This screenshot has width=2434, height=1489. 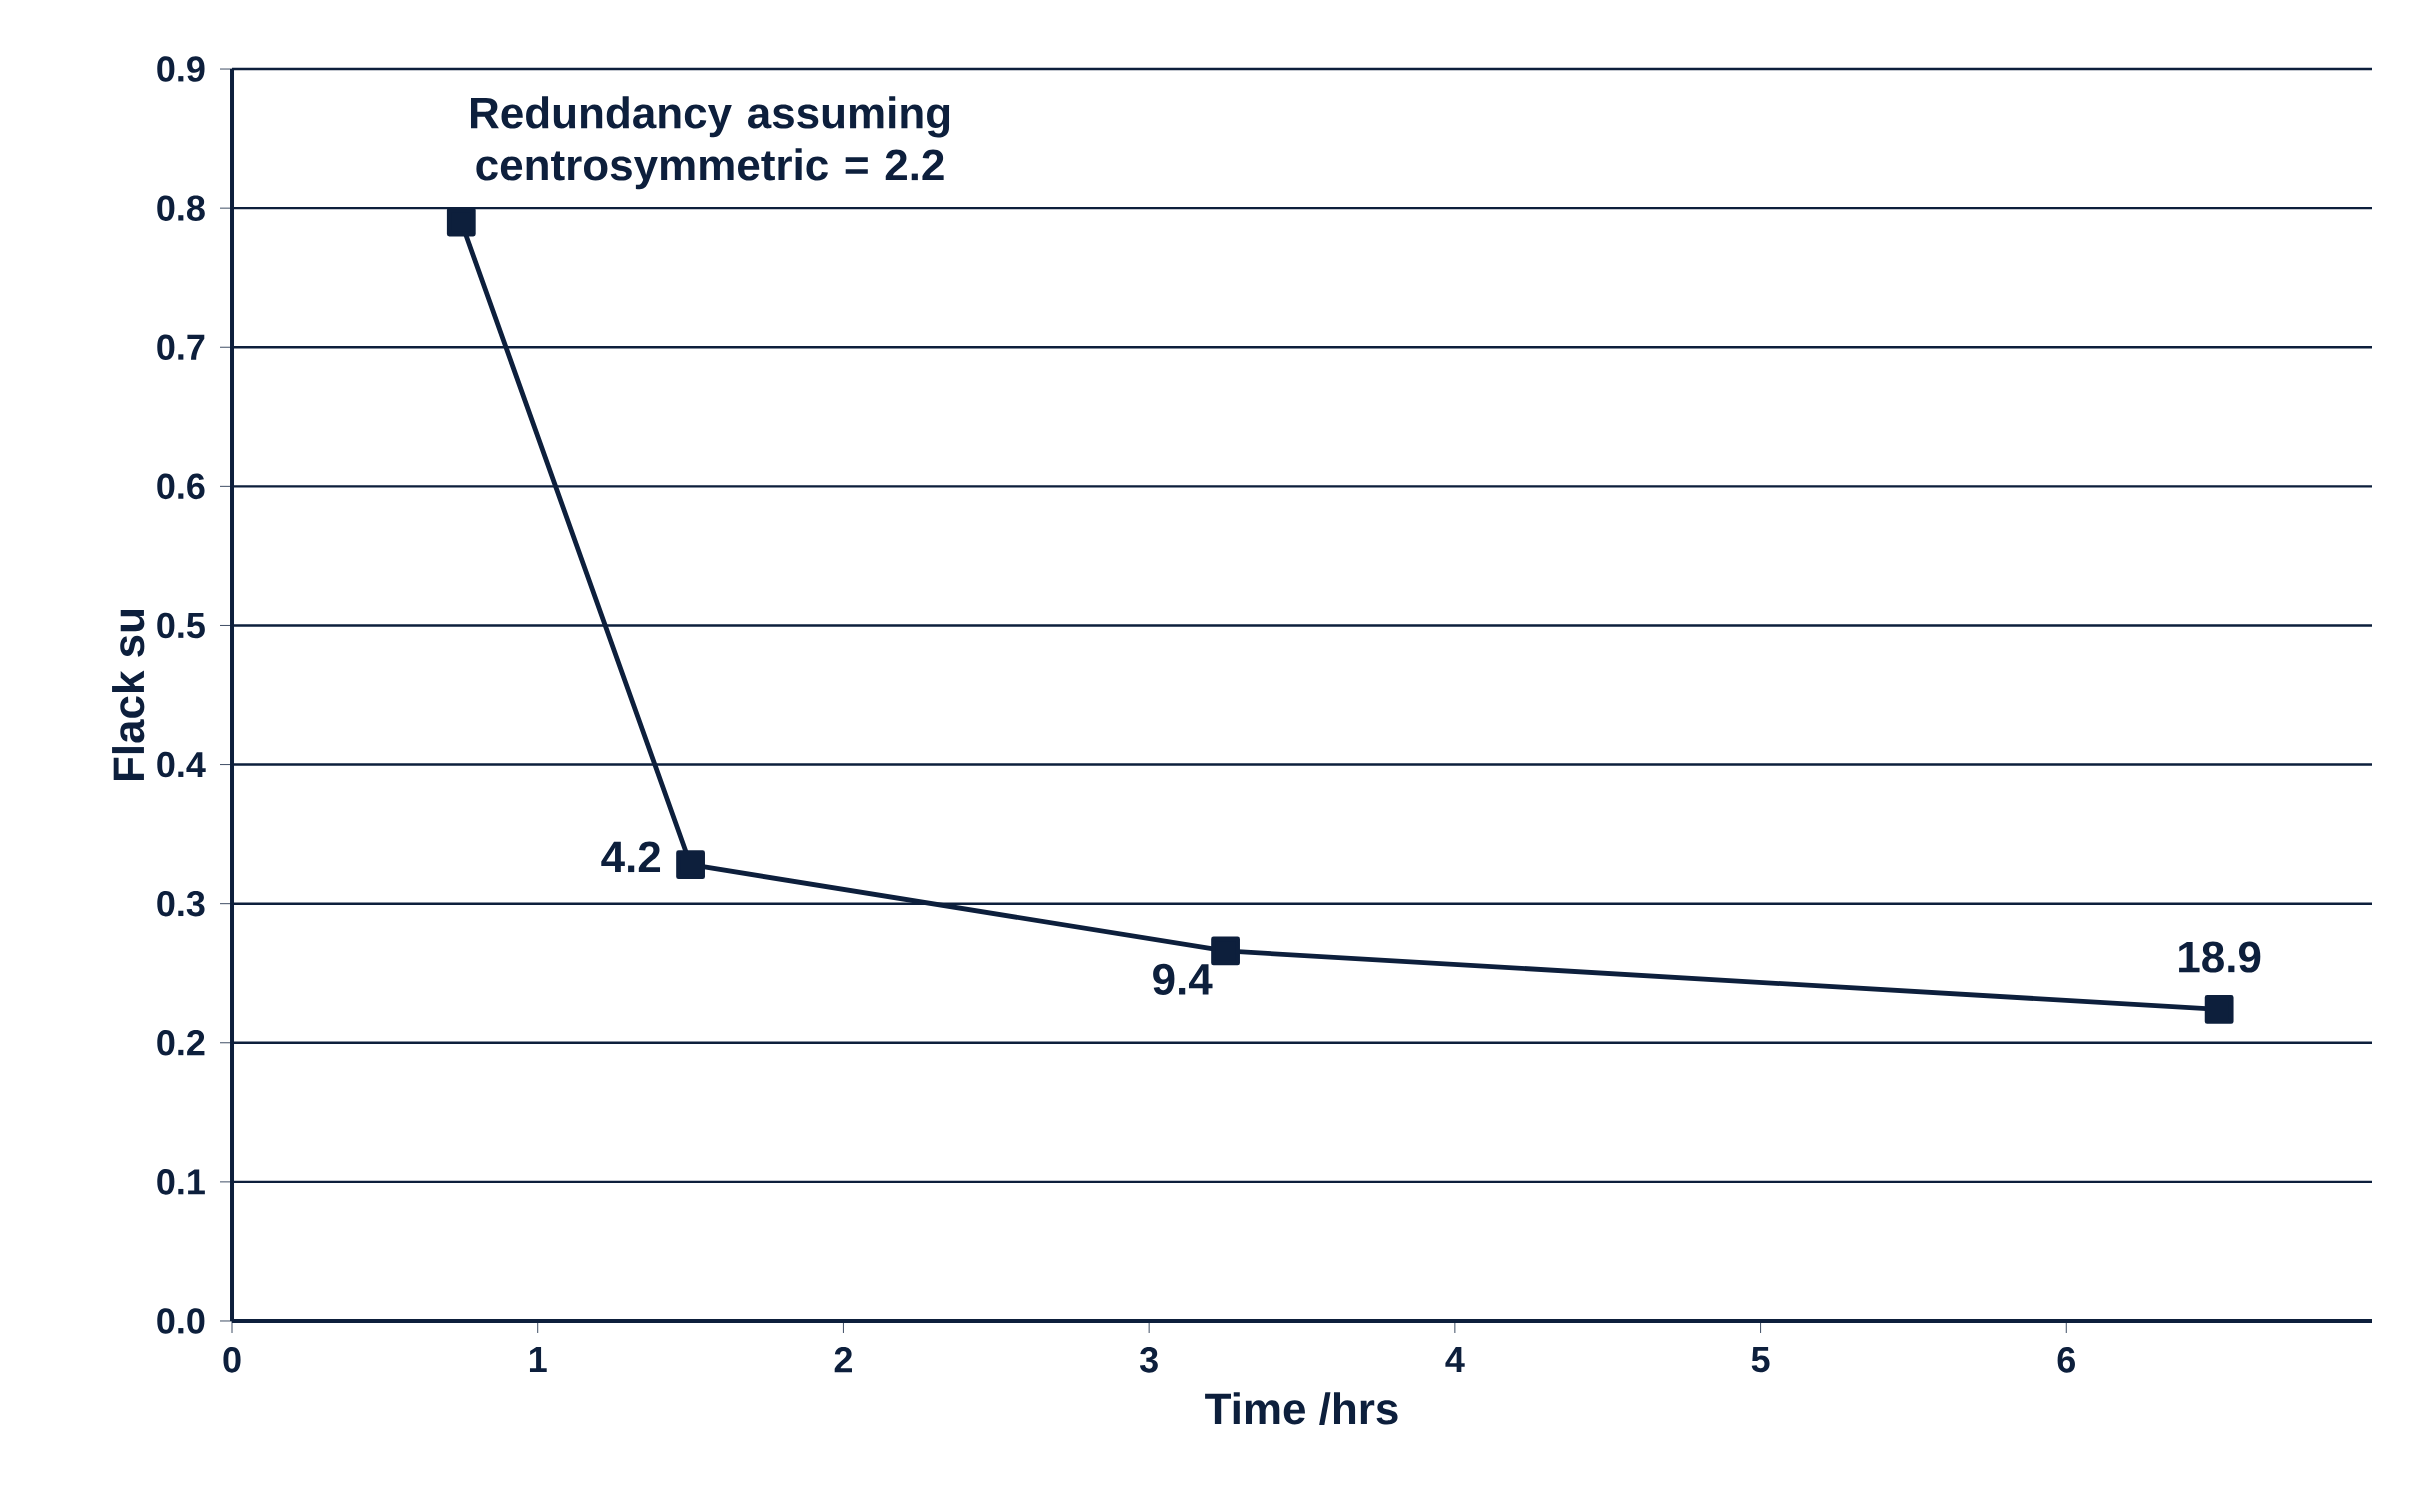 What do you see at coordinates (1301, 1408) in the screenshot?
I see `x-axis-title: Time /hrs` at bounding box center [1301, 1408].